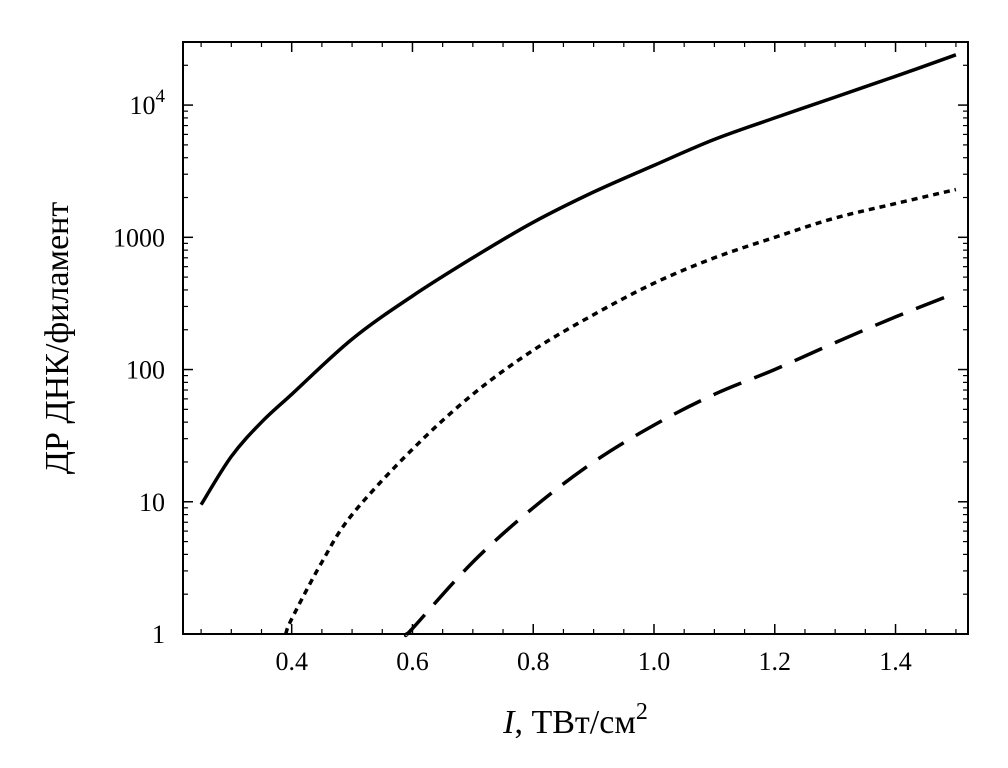  Describe the element at coordinates (57, 338) in the screenshot. I see `y-axis-label: ДР ДНК/филамент` at that location.